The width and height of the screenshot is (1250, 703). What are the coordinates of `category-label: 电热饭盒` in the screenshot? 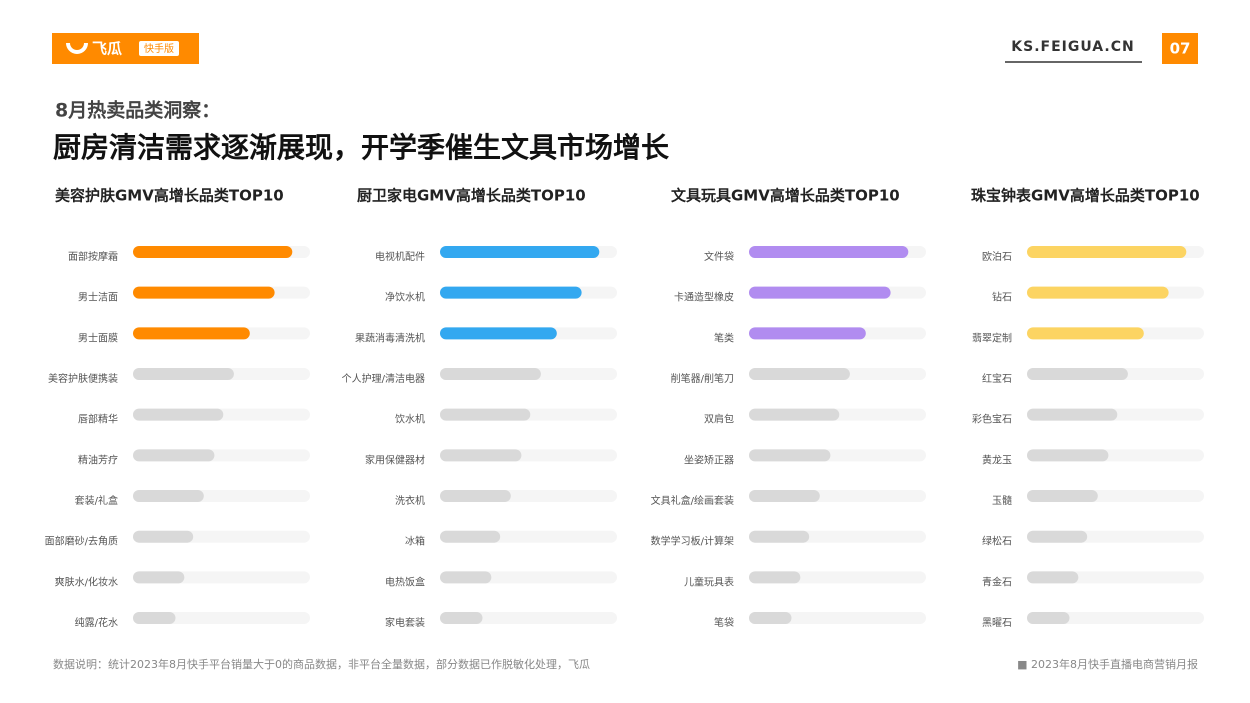 It's located at (405, 581).